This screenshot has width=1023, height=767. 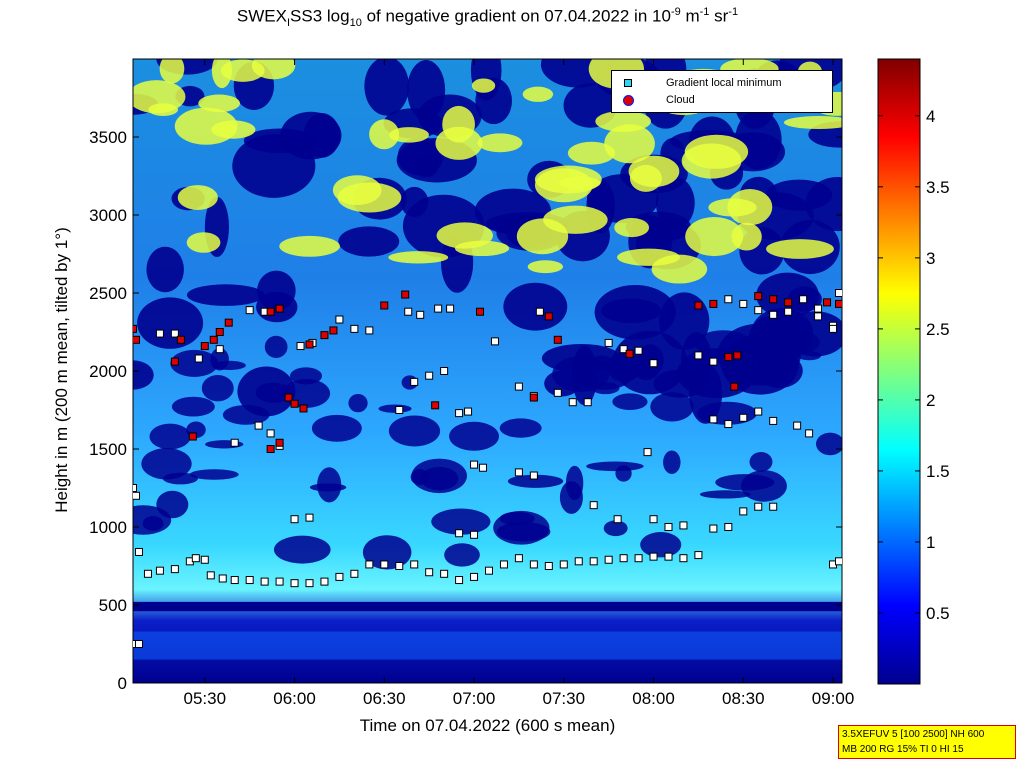 I want to click on y-tick-label: 500, so click(x=113, y=605).